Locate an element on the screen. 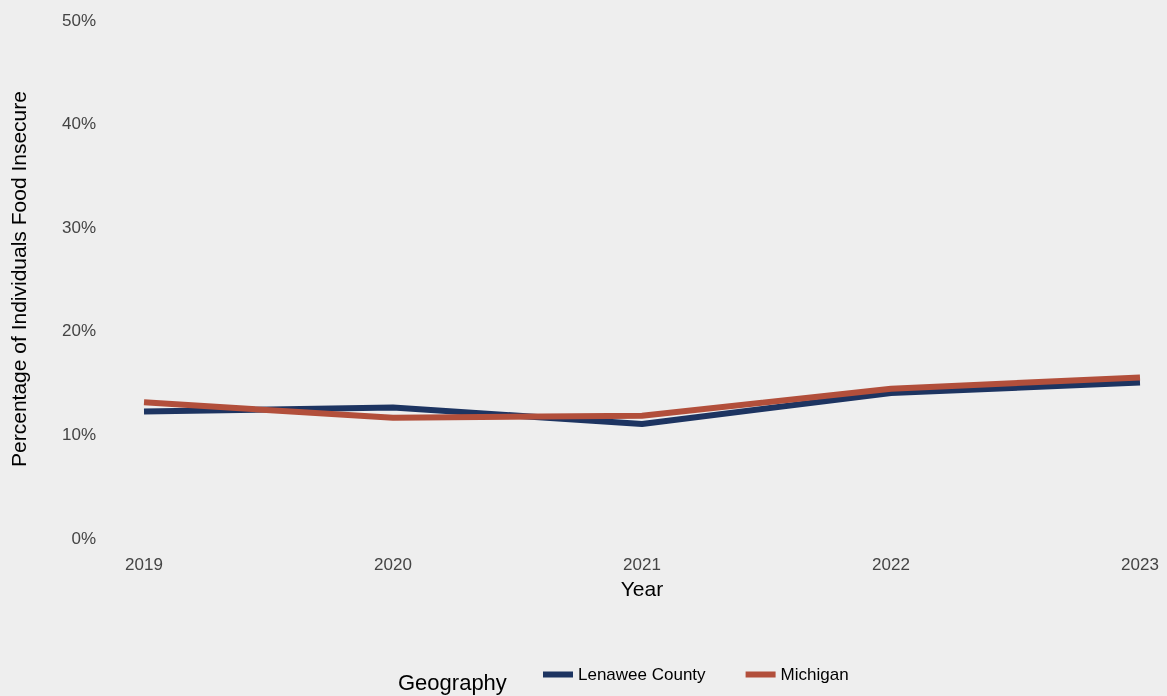  y-tick-label: 0% is located at coordinates (83, 538).